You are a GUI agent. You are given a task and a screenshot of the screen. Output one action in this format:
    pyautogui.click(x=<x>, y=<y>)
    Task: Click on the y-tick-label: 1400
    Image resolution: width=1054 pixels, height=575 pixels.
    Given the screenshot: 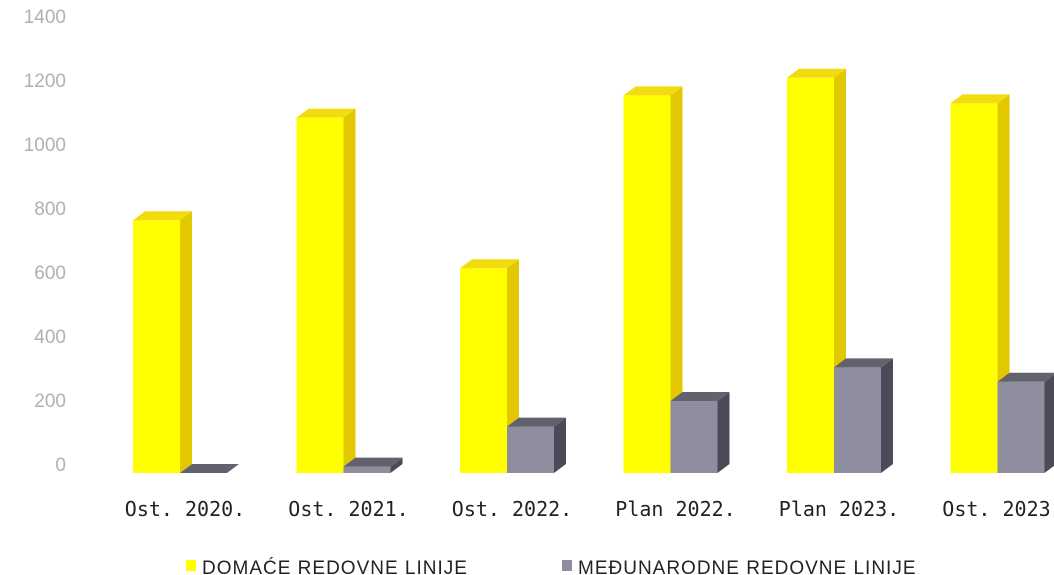 What is the action you would take?
    pyautogui.click(x=45, y=17)
    